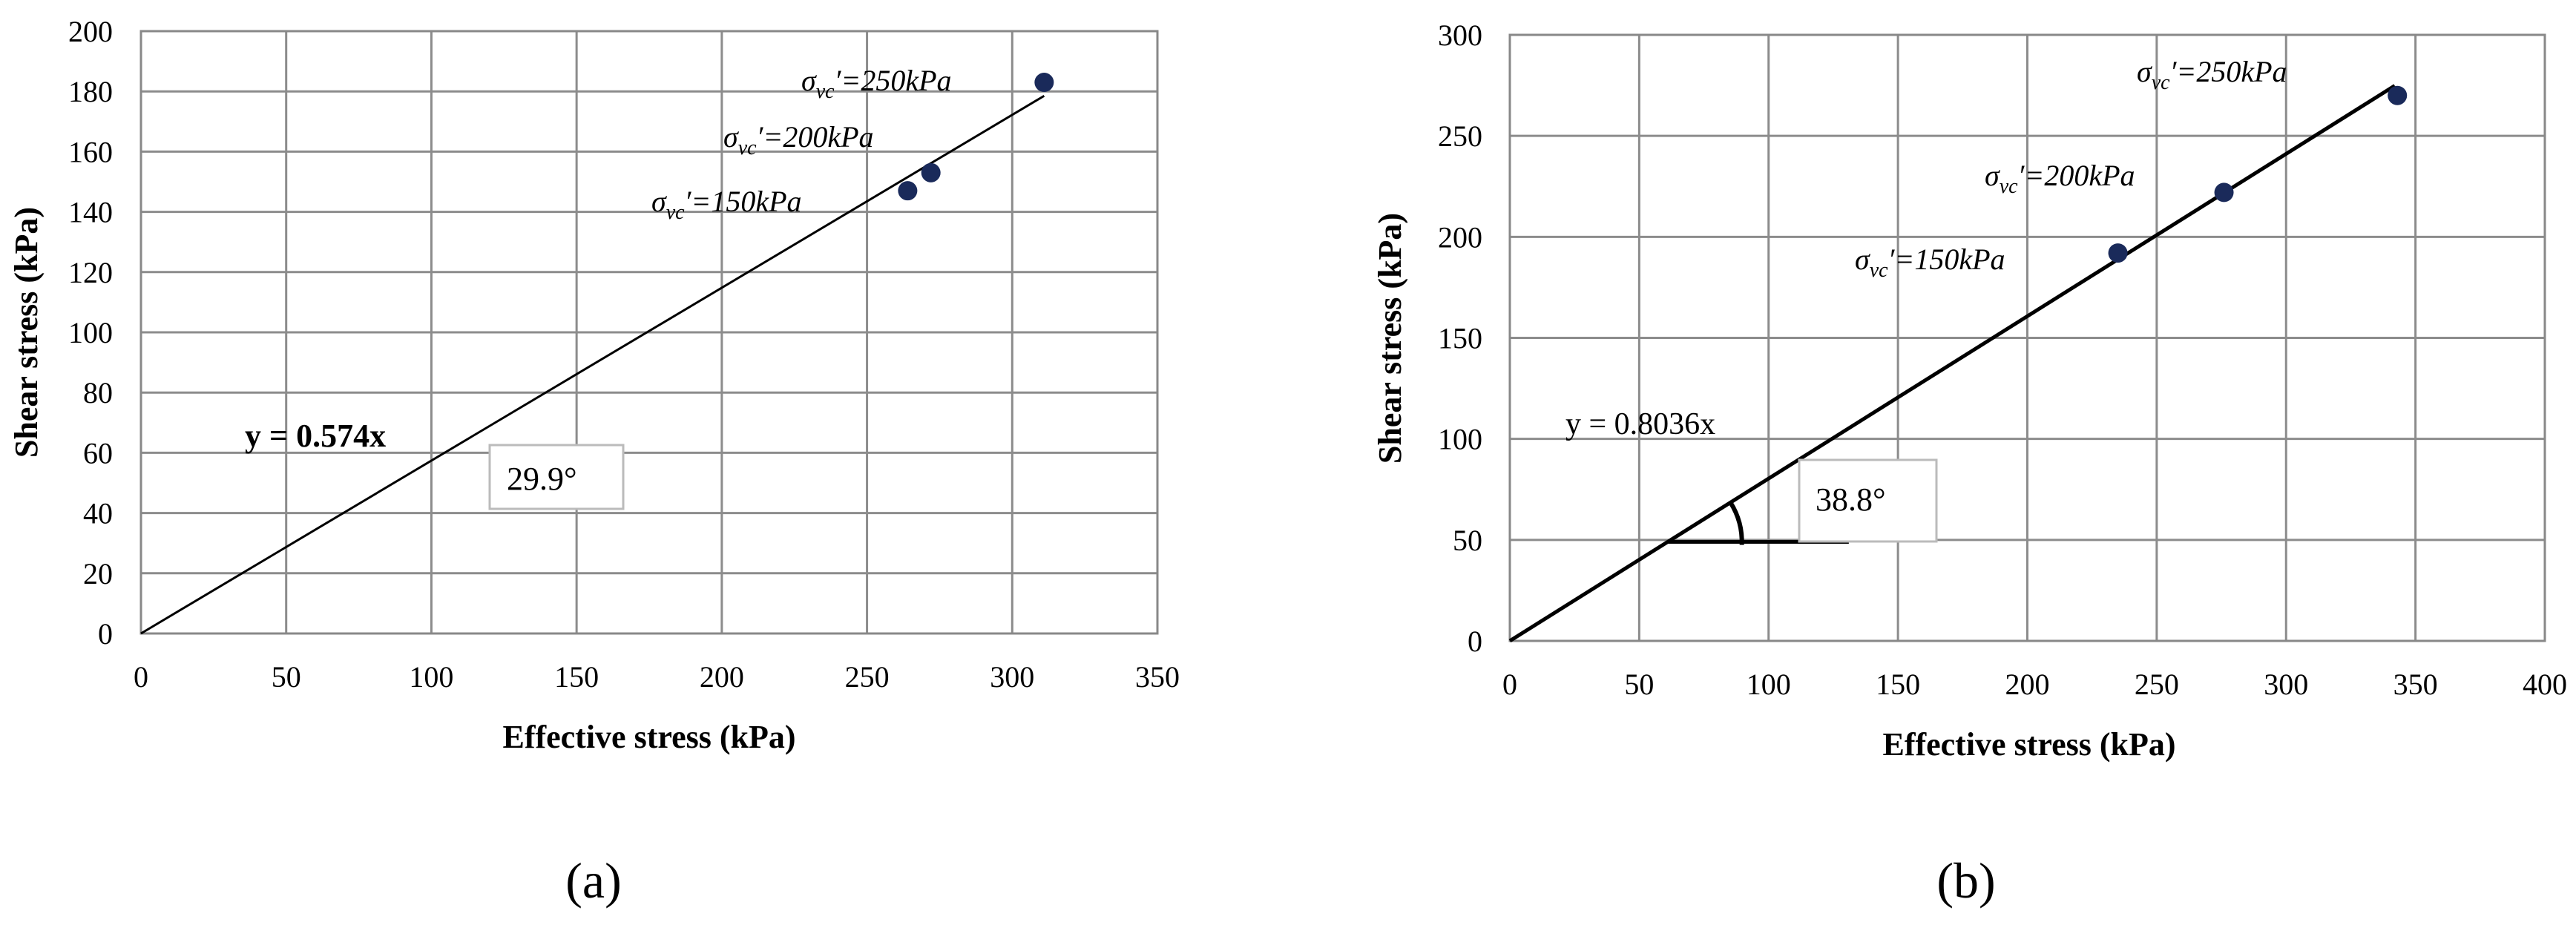  Describe the element at coordinates (657, 677) in the screenshot. I see `panel-a-x-tick-labels: 0 50 100 150 200 250 300 350` at that location.